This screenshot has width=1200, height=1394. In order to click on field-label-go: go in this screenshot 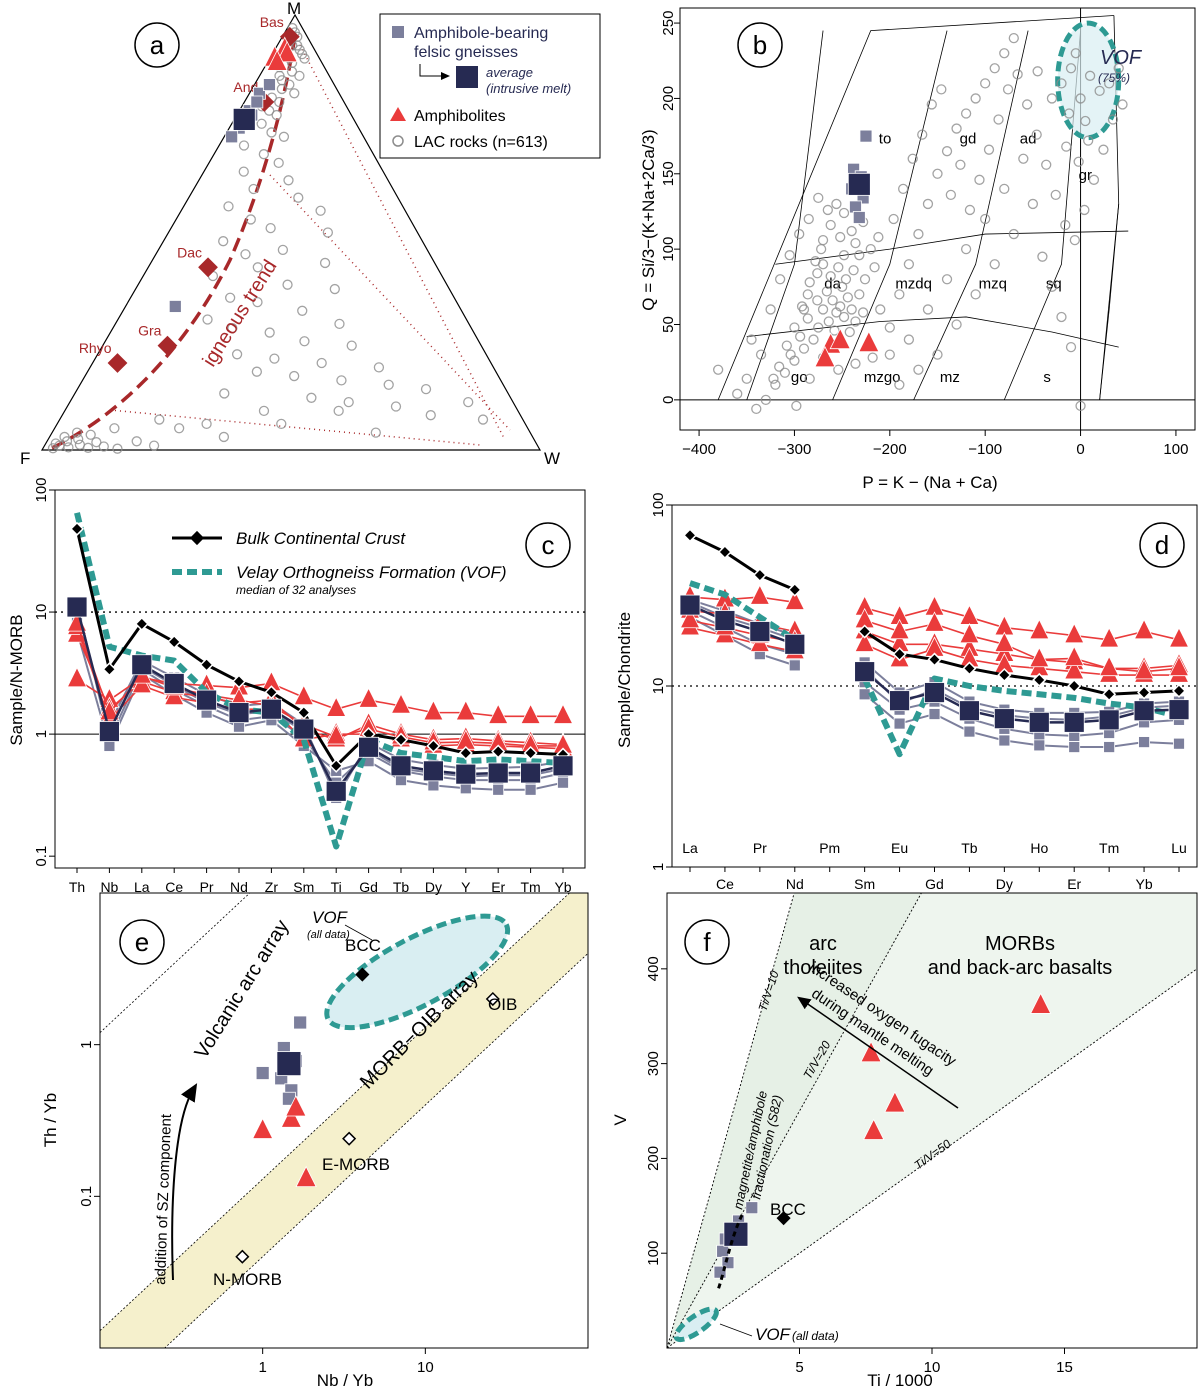, I will do `click(799, 377)`.